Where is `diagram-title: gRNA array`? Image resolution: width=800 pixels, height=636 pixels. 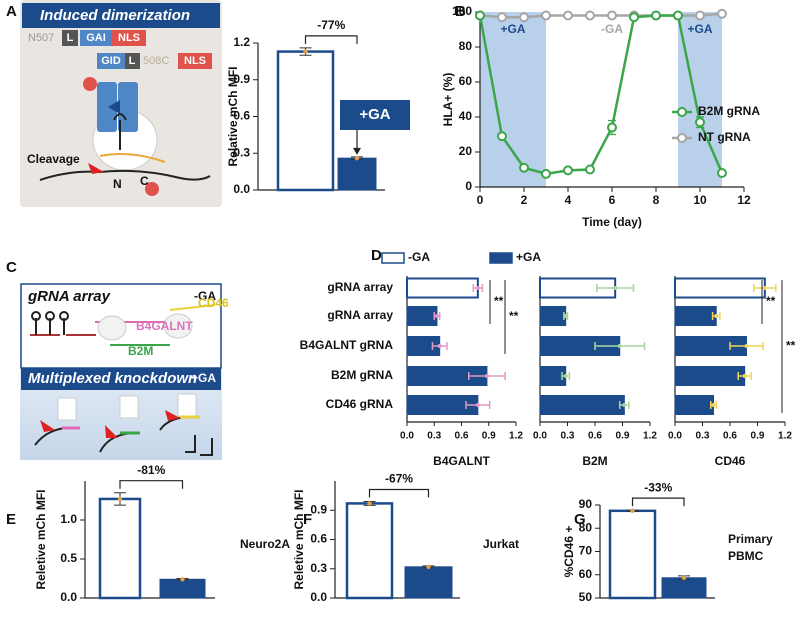 diagram-title: gRNA array is located at coordinates (69, 296).